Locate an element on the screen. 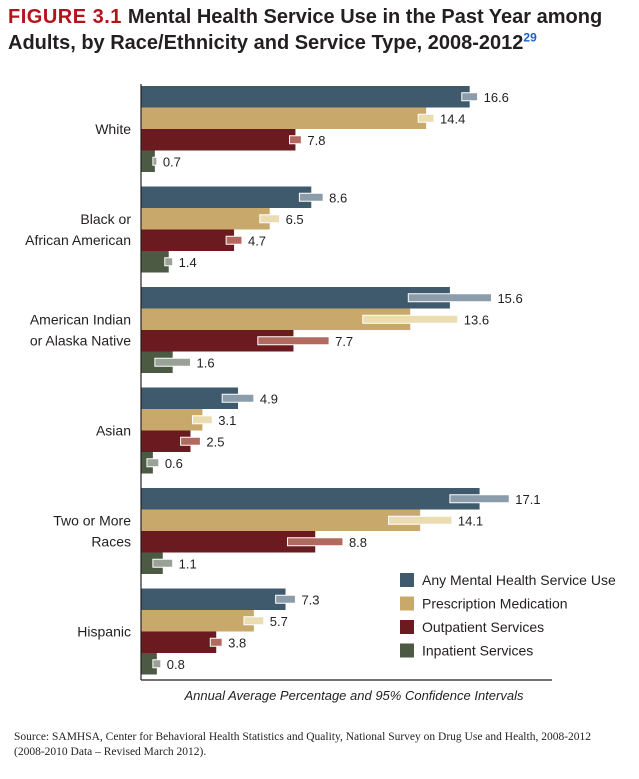 Image resolution: width=639 pixels, height=779 pixels. data-label: 3.8 is located at coordinates (237, 642).